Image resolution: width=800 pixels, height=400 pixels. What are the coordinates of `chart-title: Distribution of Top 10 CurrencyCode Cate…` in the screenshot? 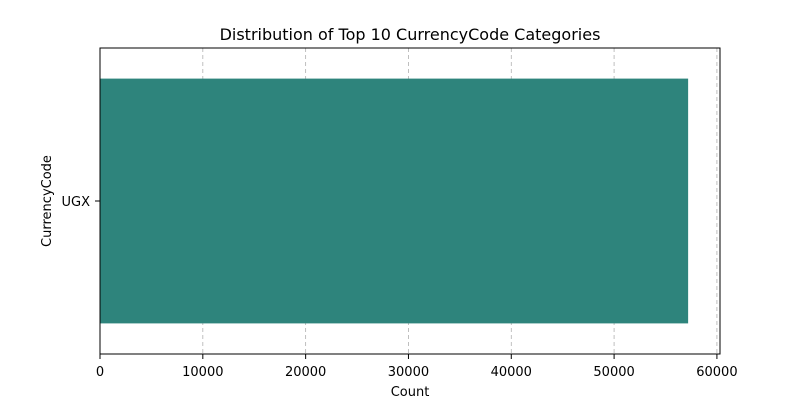 It's located at (410, 34).